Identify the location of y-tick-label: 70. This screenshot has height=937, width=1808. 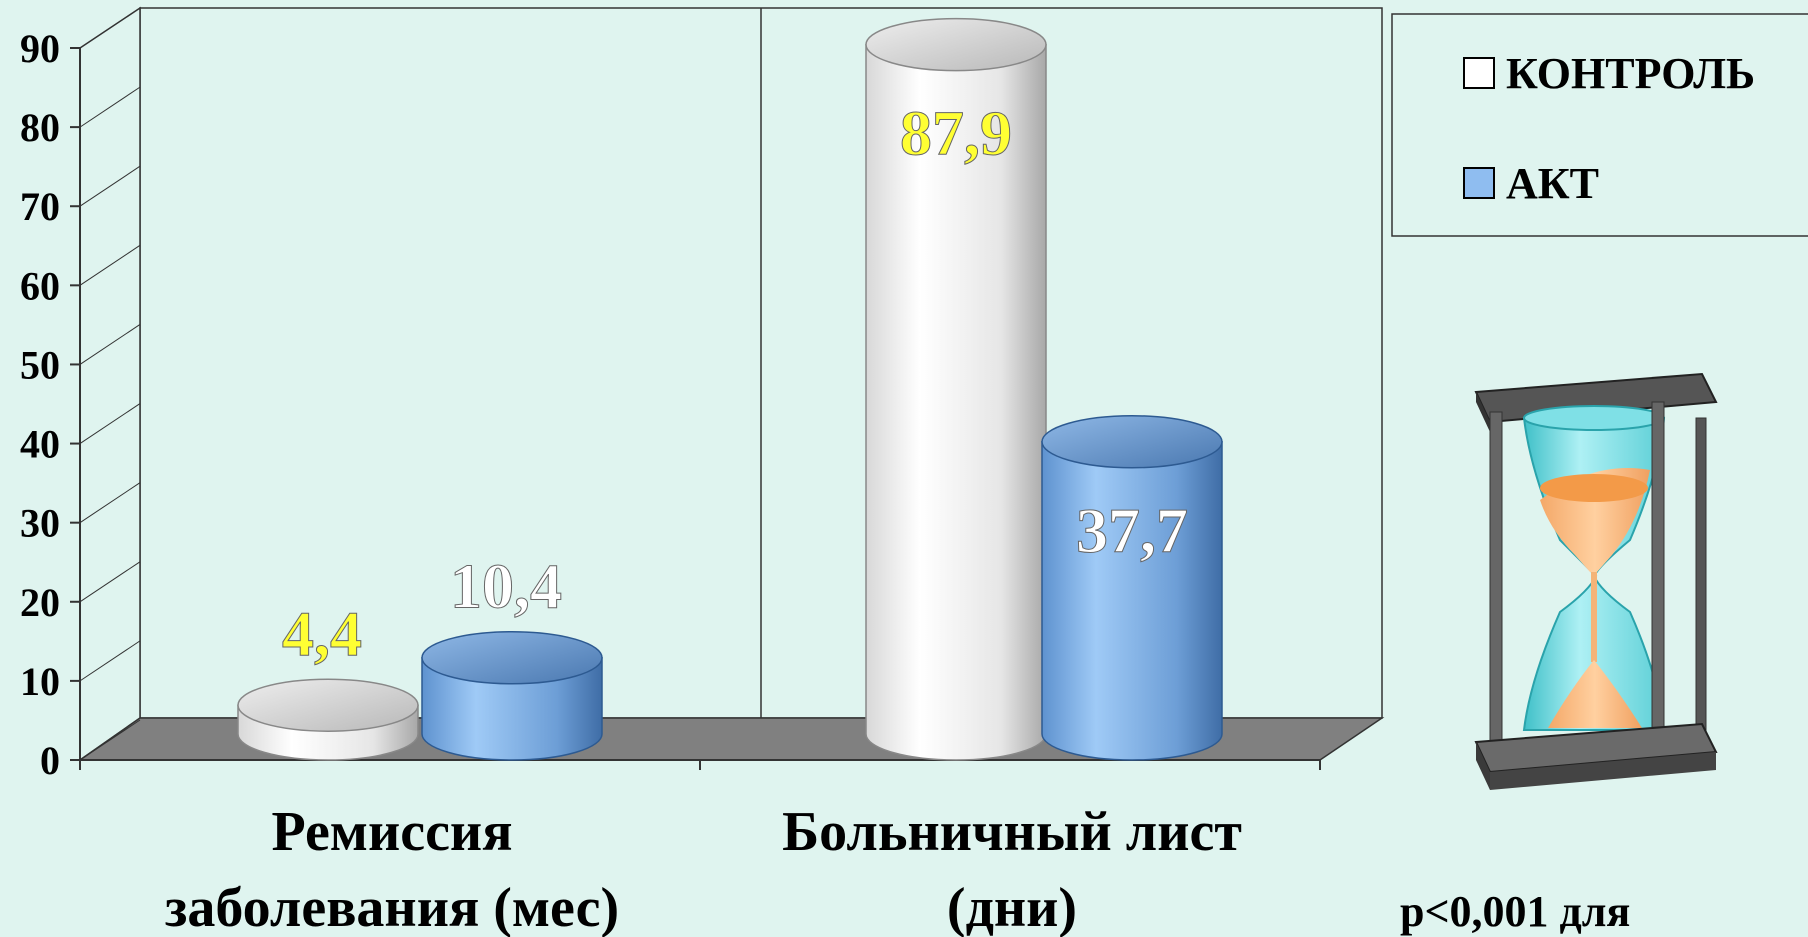
(40, 206).